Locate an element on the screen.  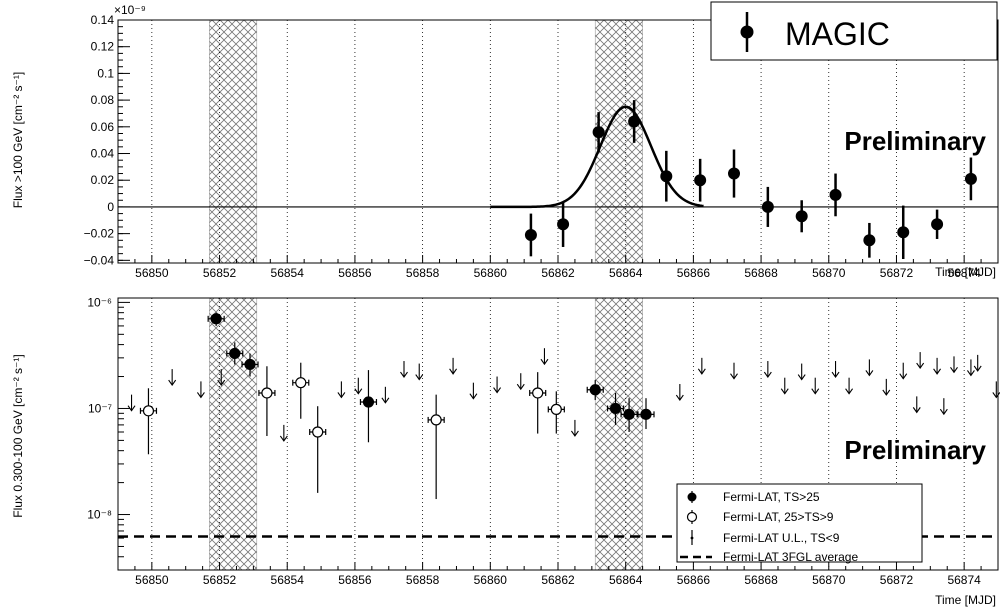
legend-ul-label: Fermi-LAT U.L., TS<9 is located at coordinates (781, 538).